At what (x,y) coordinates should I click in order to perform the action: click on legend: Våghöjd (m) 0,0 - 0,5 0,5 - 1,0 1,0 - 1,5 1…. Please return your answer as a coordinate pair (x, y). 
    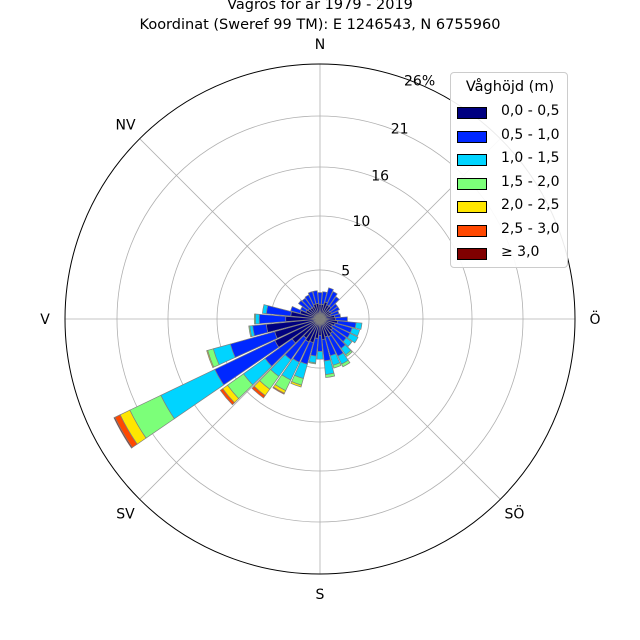
    Looking at the image, I should click on (509, 170).